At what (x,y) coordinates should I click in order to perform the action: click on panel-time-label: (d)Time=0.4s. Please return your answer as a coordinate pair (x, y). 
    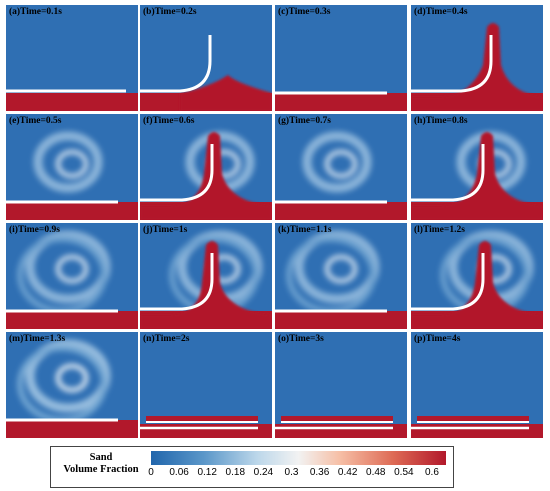
    Looking at the image, I should click on (441, 12).